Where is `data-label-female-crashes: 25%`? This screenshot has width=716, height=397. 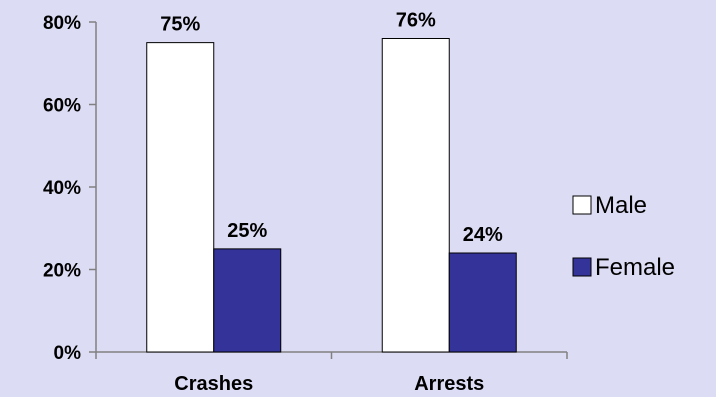
data-label-female-crashes: 25% is located at coordinates (247, 231).